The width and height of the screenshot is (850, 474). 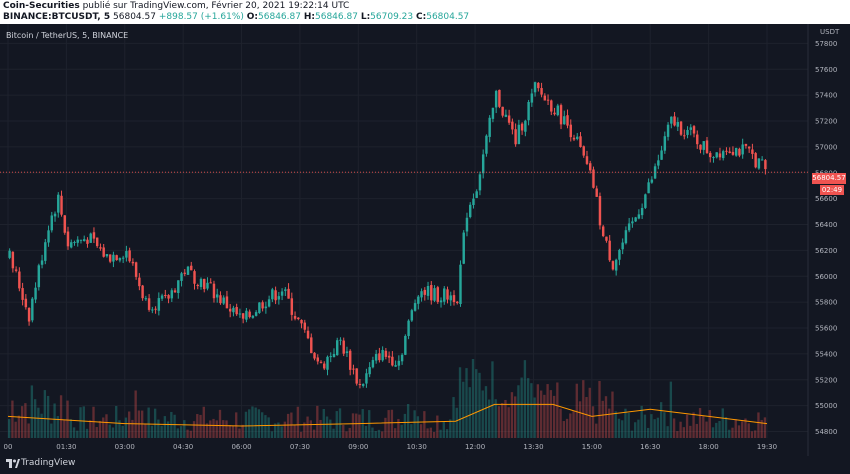 I want to click on y-tick-label: 54800, so click(x=826, y=432).